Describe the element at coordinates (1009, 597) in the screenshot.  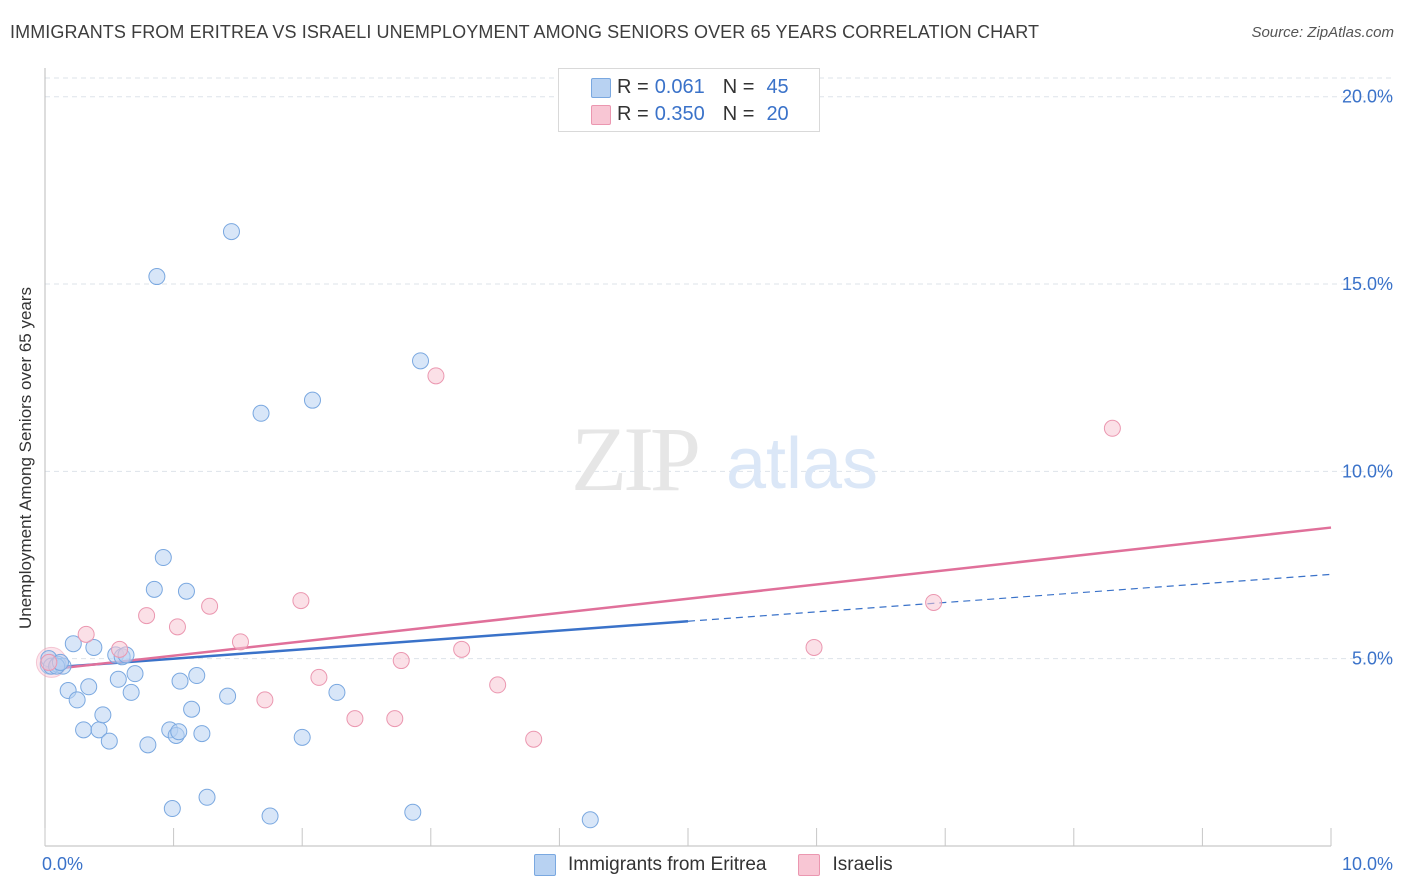
I see `trend-line-eritrea-extension` at that location.